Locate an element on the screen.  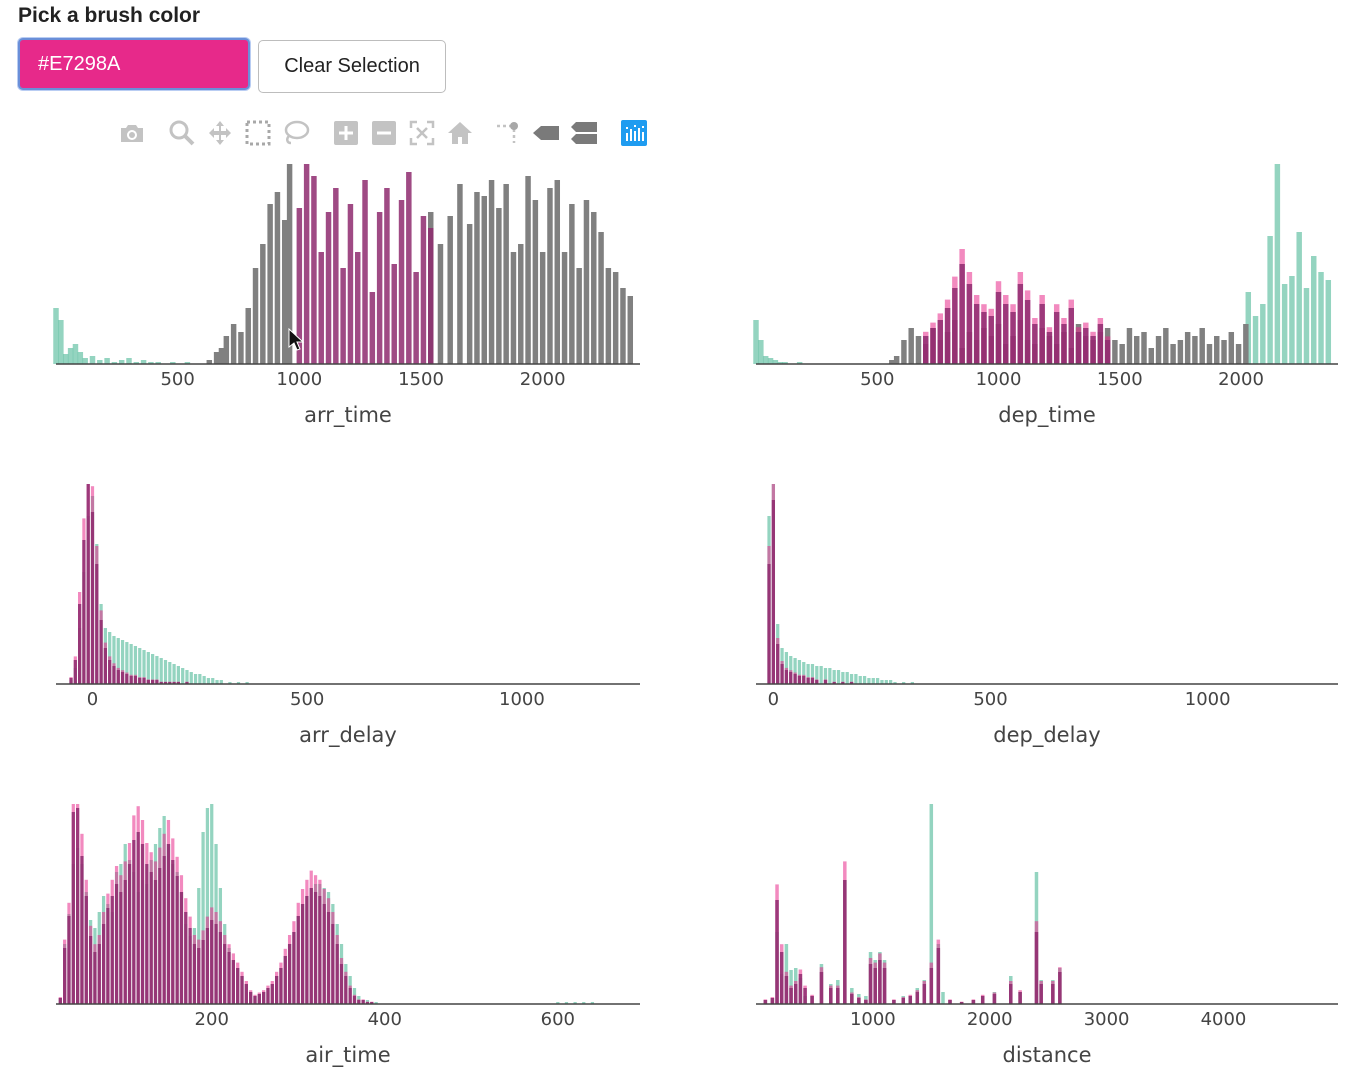
lasso-select-icon is located at coordinates (296, 133).